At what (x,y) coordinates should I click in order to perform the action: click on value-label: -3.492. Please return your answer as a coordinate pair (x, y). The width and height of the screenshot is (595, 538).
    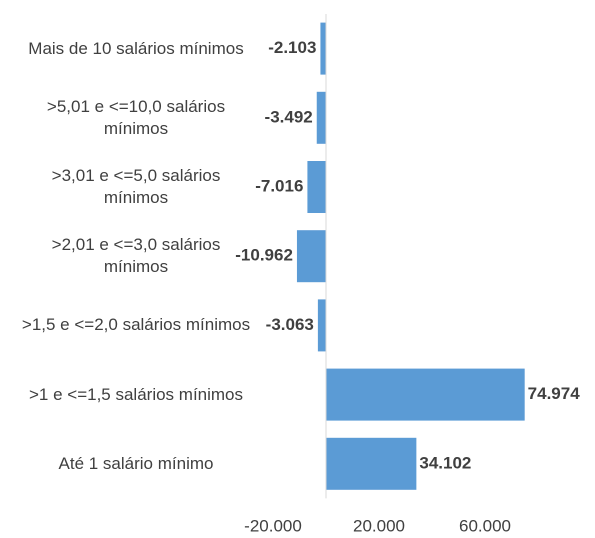
    Looking at the image, I should click on (289, 116).